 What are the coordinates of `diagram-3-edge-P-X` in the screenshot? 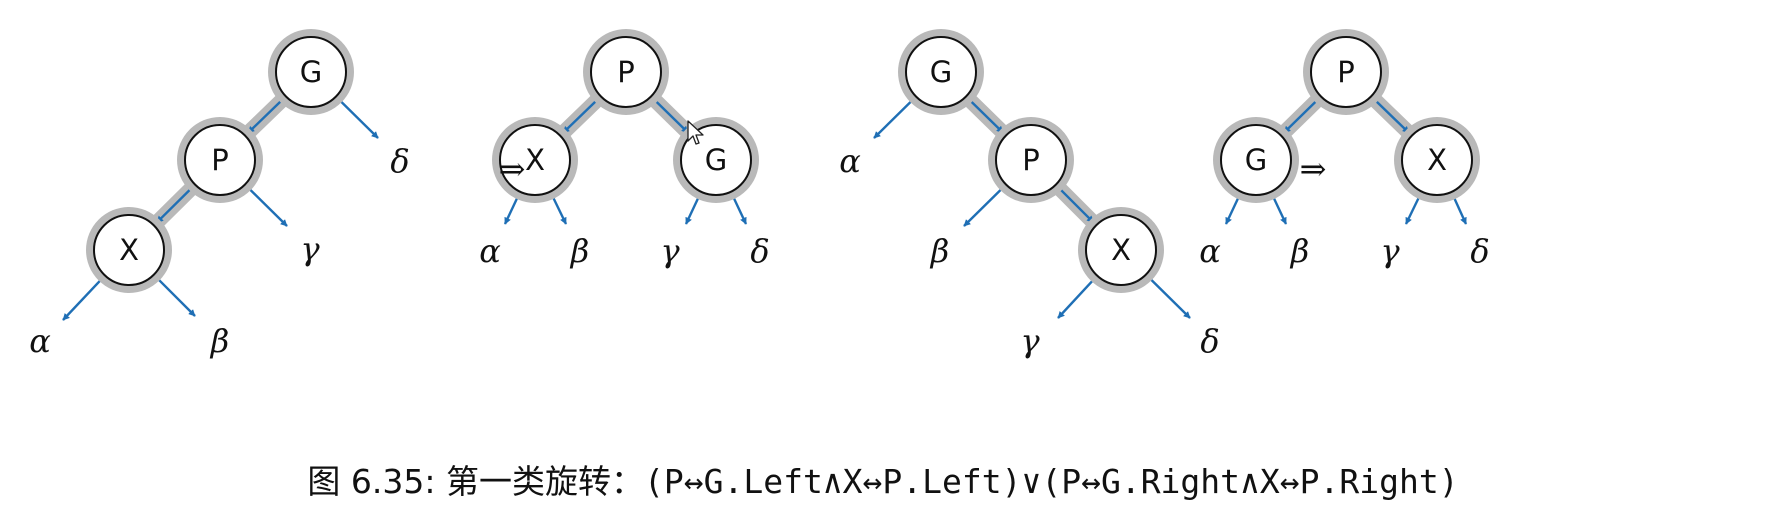 It's located at (1075, 204).